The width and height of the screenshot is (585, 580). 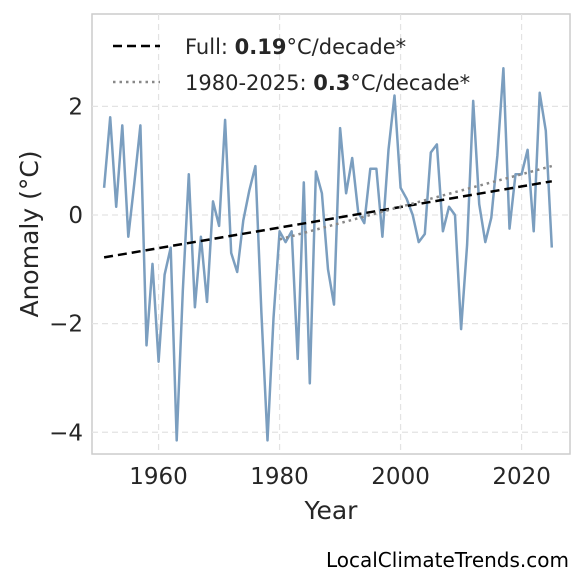 I want to click on x-axis-label: Year, so click(x=331, y=510).